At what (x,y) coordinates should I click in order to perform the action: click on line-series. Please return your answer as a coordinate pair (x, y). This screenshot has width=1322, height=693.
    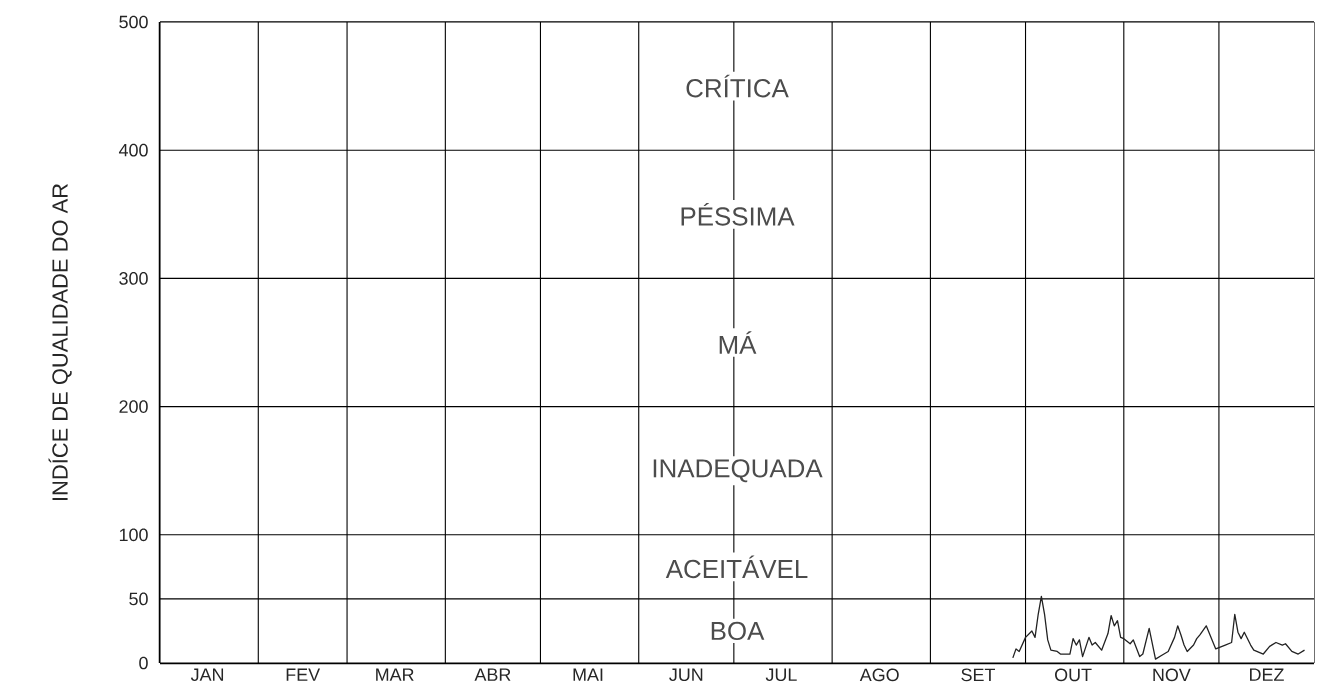
    Looking at the image, I should click on (1159, 627).